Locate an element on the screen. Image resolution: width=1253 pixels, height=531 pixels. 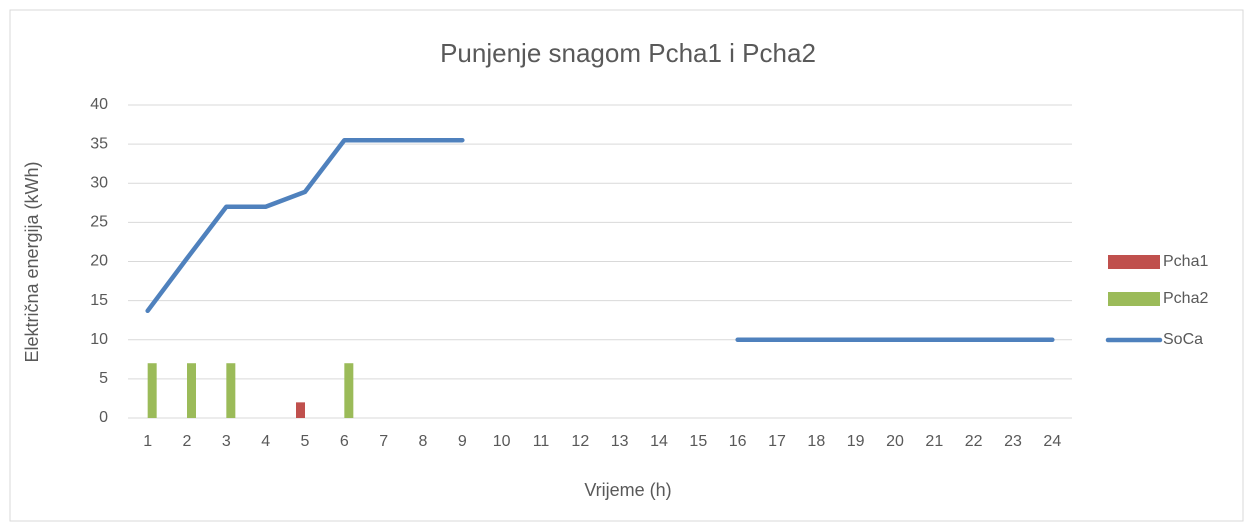
y-axis-label: Električna energija (kWh) is located at coordinates (32, 261).